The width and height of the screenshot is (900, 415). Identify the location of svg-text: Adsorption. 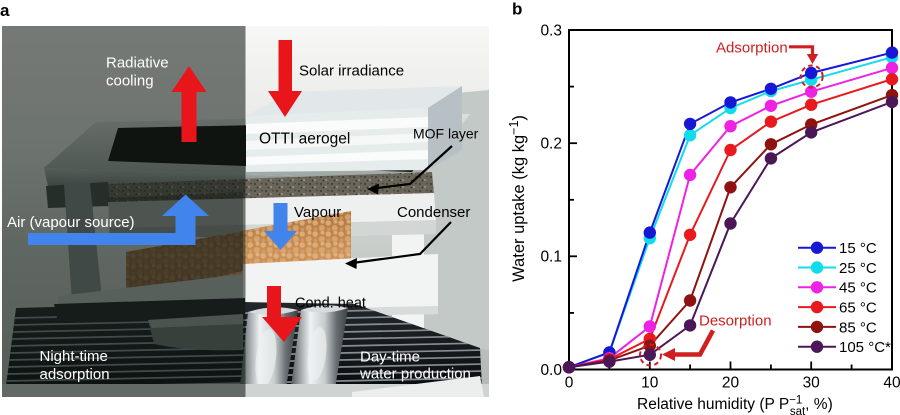
(752, 48).